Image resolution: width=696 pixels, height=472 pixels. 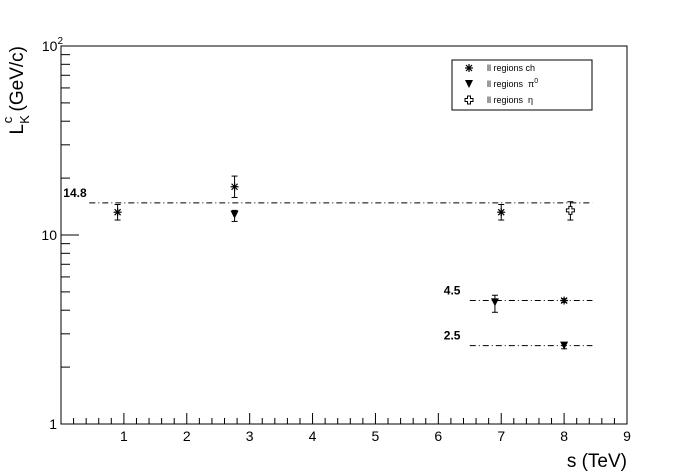 I want to click on y-tick-label: 1, so click(x=53, y=424).